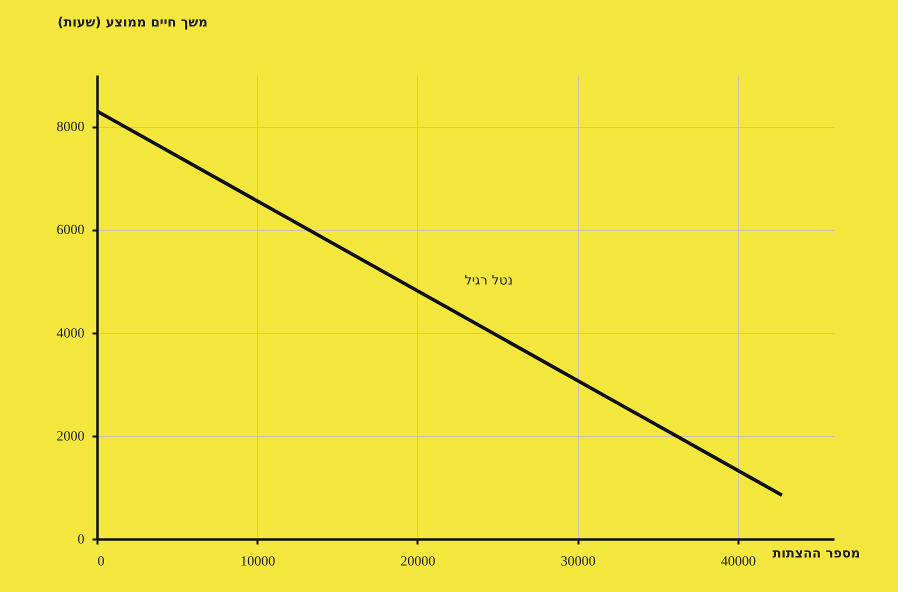 The width and height of the screenshot is (898, 592). I want to click on x-tick-label: 30000, so click(578, 562).